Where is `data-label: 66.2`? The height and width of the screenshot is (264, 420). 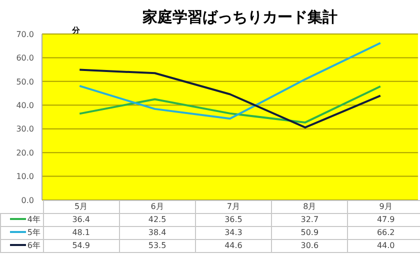
data-label: 66.2 is located at coordinates (384, 233).